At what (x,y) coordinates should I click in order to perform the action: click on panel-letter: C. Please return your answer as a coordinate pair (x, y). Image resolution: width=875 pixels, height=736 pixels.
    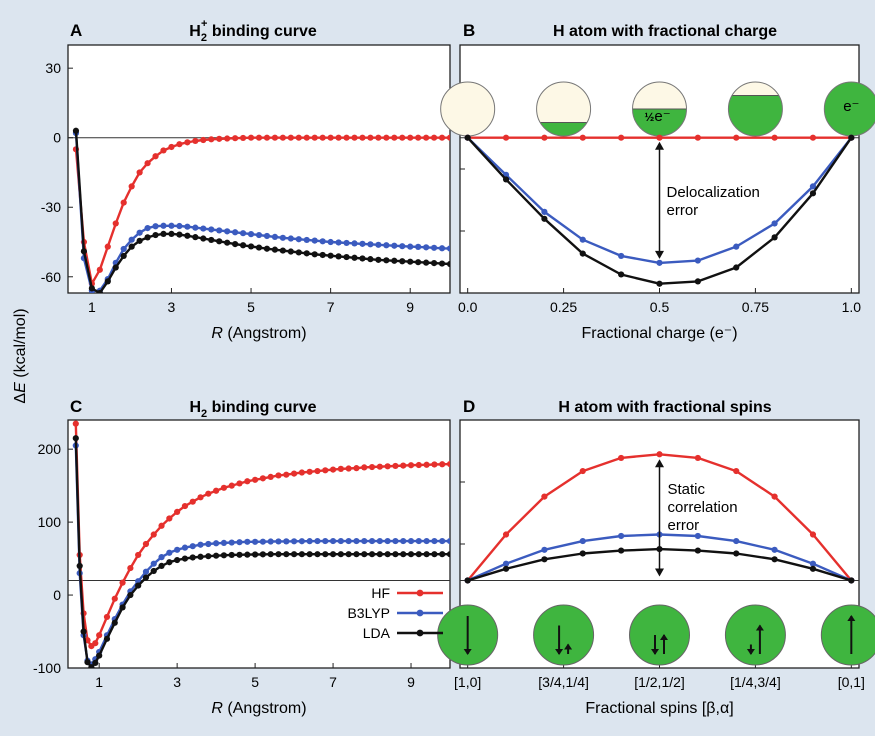
    Looking at the image, I should click on (76, 406).